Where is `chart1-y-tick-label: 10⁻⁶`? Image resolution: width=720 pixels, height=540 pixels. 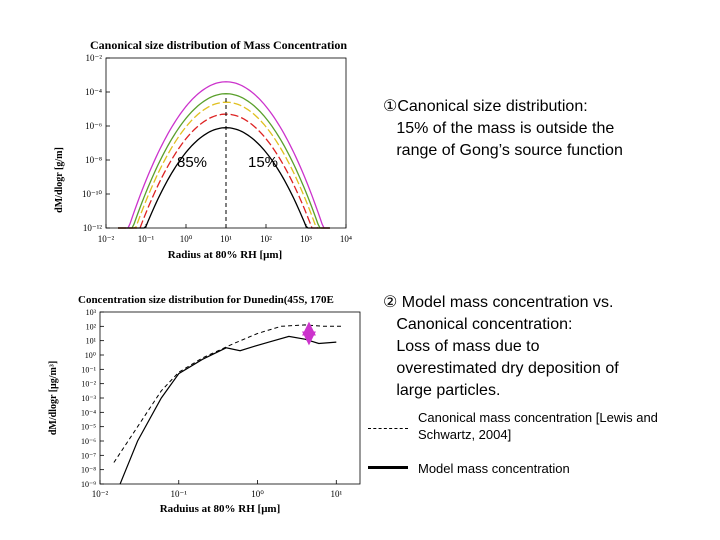 chart1-y-tick-label: 10⁻⁶ is located at coordinates (93, 126).